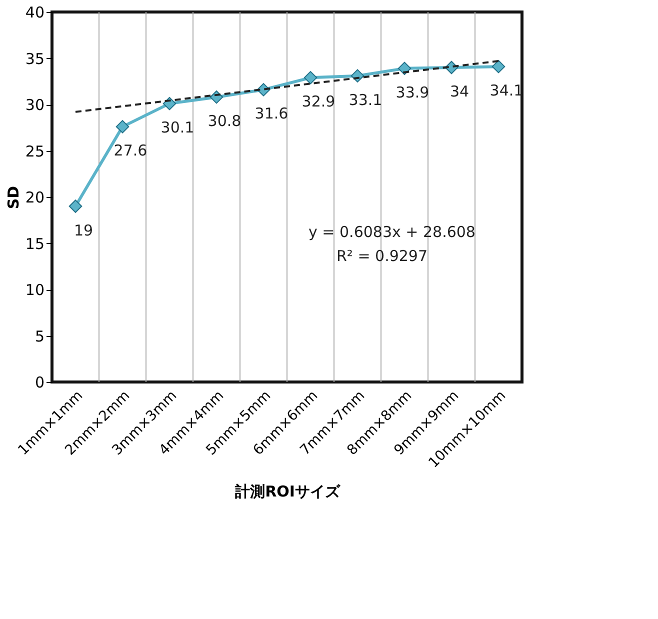 The height and width of the screenshot is (619, 658). What do you see at coordinates (84, 230) in the screenshot?
I see `data-label: 19` at bounding box center [84, 230].